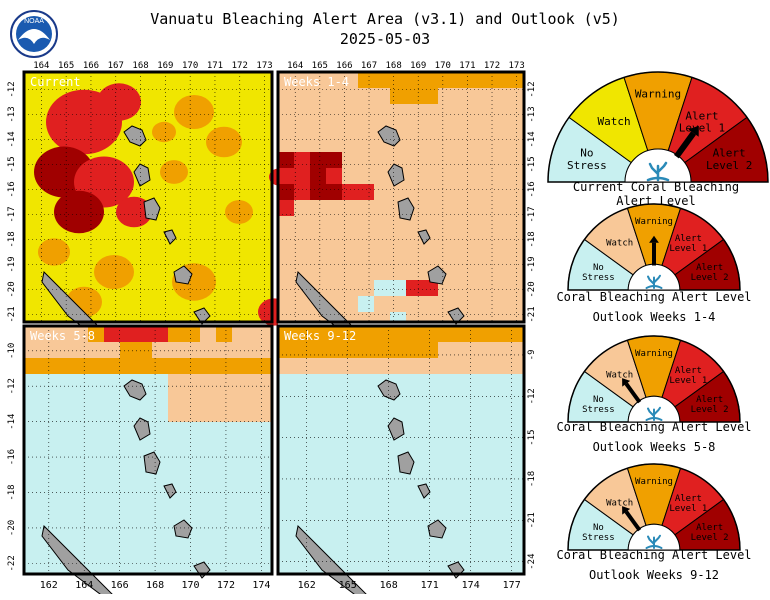 Image resolution: width=770 pixels, height=600 pixels. What do you see at coordinates (688, 499) in the screenshot?
I see `gauge-label-alert1: Alert` at bounding box center [688, 499].